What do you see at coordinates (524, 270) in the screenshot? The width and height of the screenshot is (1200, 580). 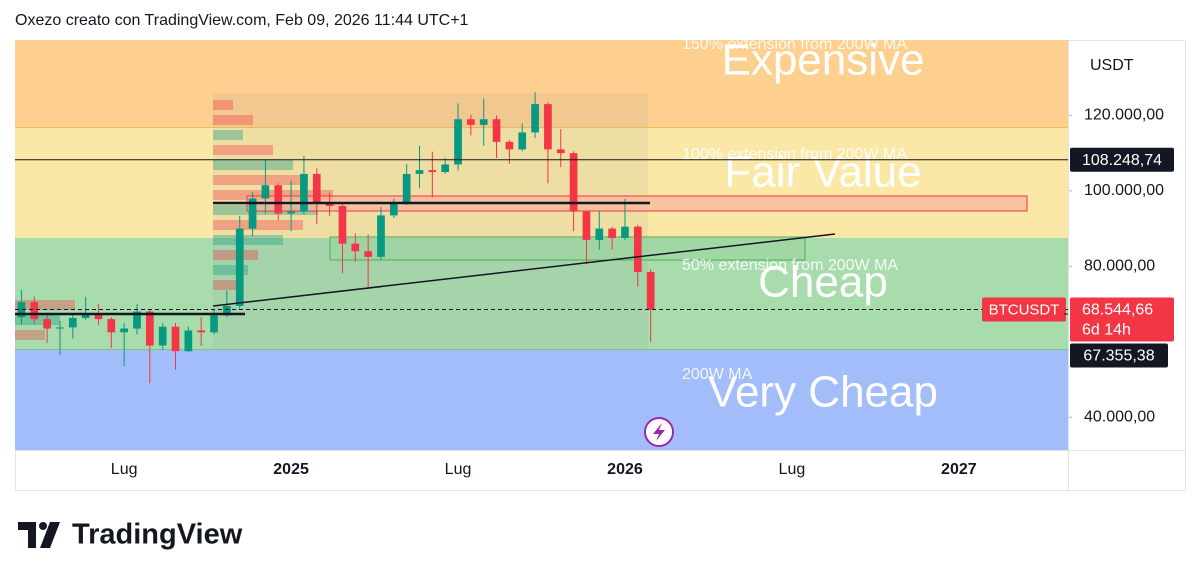 I see `trendline` at bounding box center [524, 270].